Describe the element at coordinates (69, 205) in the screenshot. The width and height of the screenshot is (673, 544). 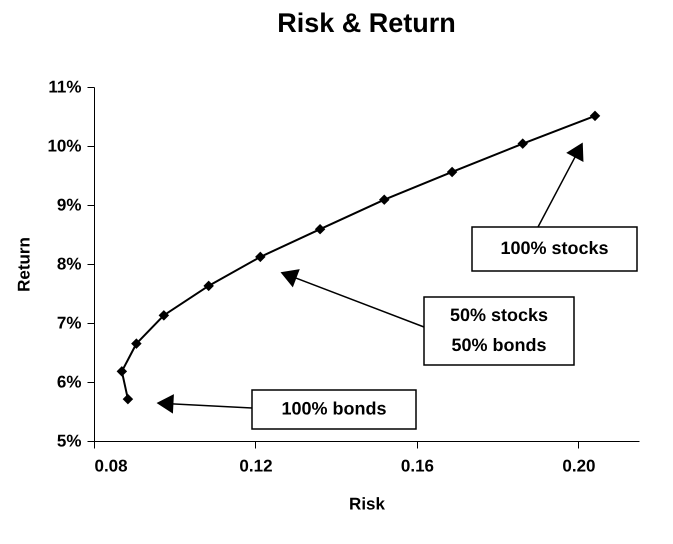
I see `y-tick-label: 9%` at that location.